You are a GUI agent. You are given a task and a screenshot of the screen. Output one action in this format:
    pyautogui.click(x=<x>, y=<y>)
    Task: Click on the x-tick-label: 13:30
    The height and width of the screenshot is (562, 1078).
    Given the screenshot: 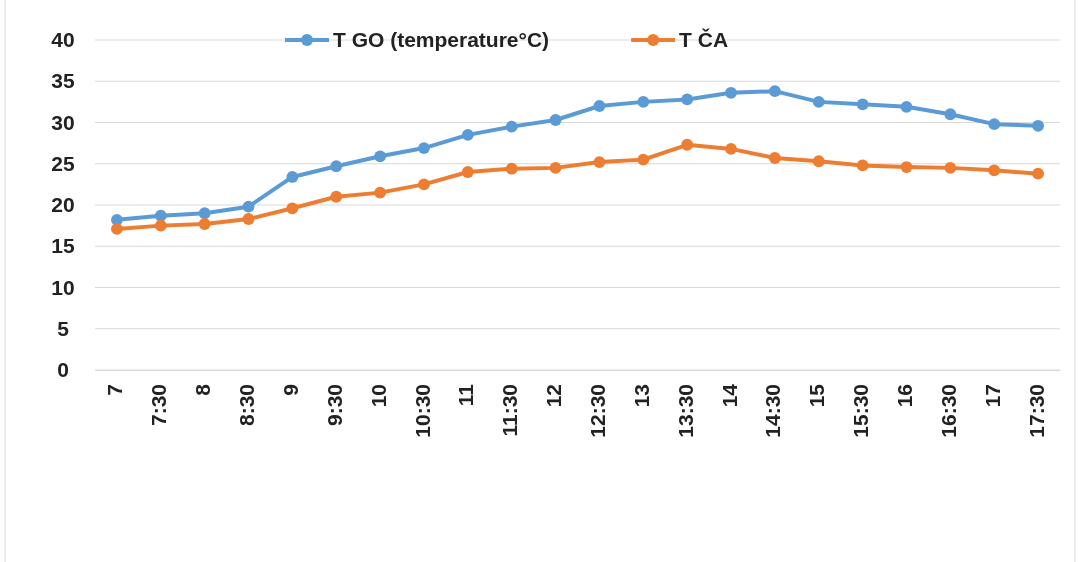 What is the action you would take?
    pyautogui.click(x=685, y=411)
    